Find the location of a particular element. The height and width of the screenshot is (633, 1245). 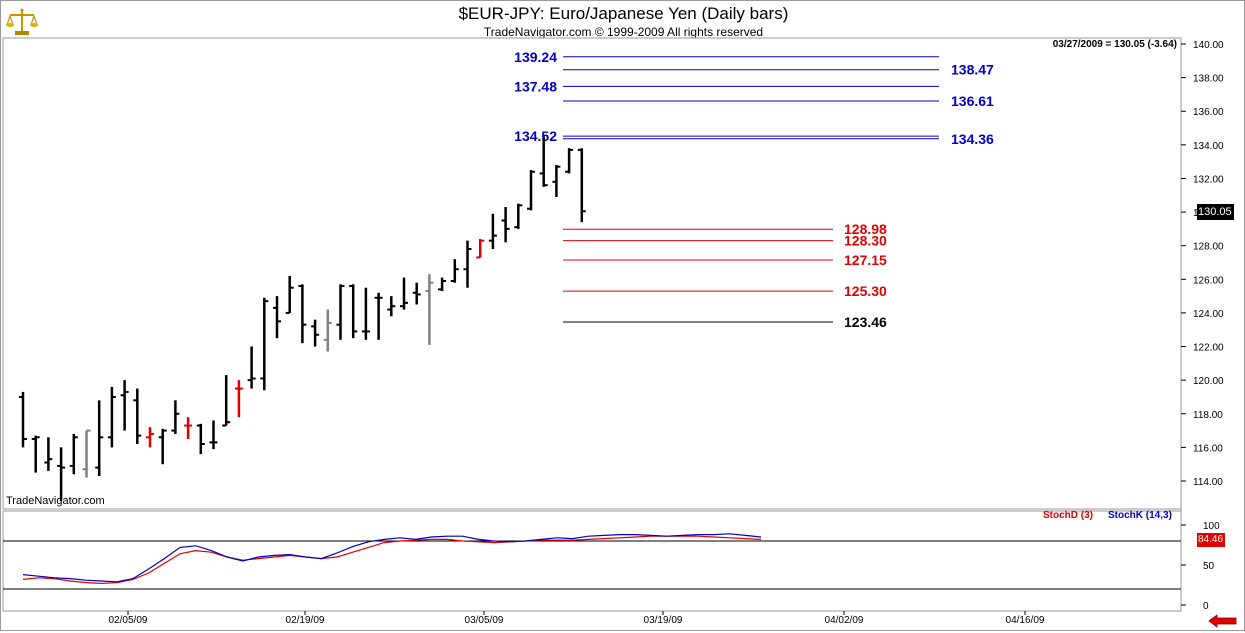

fib-level-label: 134.52 is located at coordinates (535, 136).